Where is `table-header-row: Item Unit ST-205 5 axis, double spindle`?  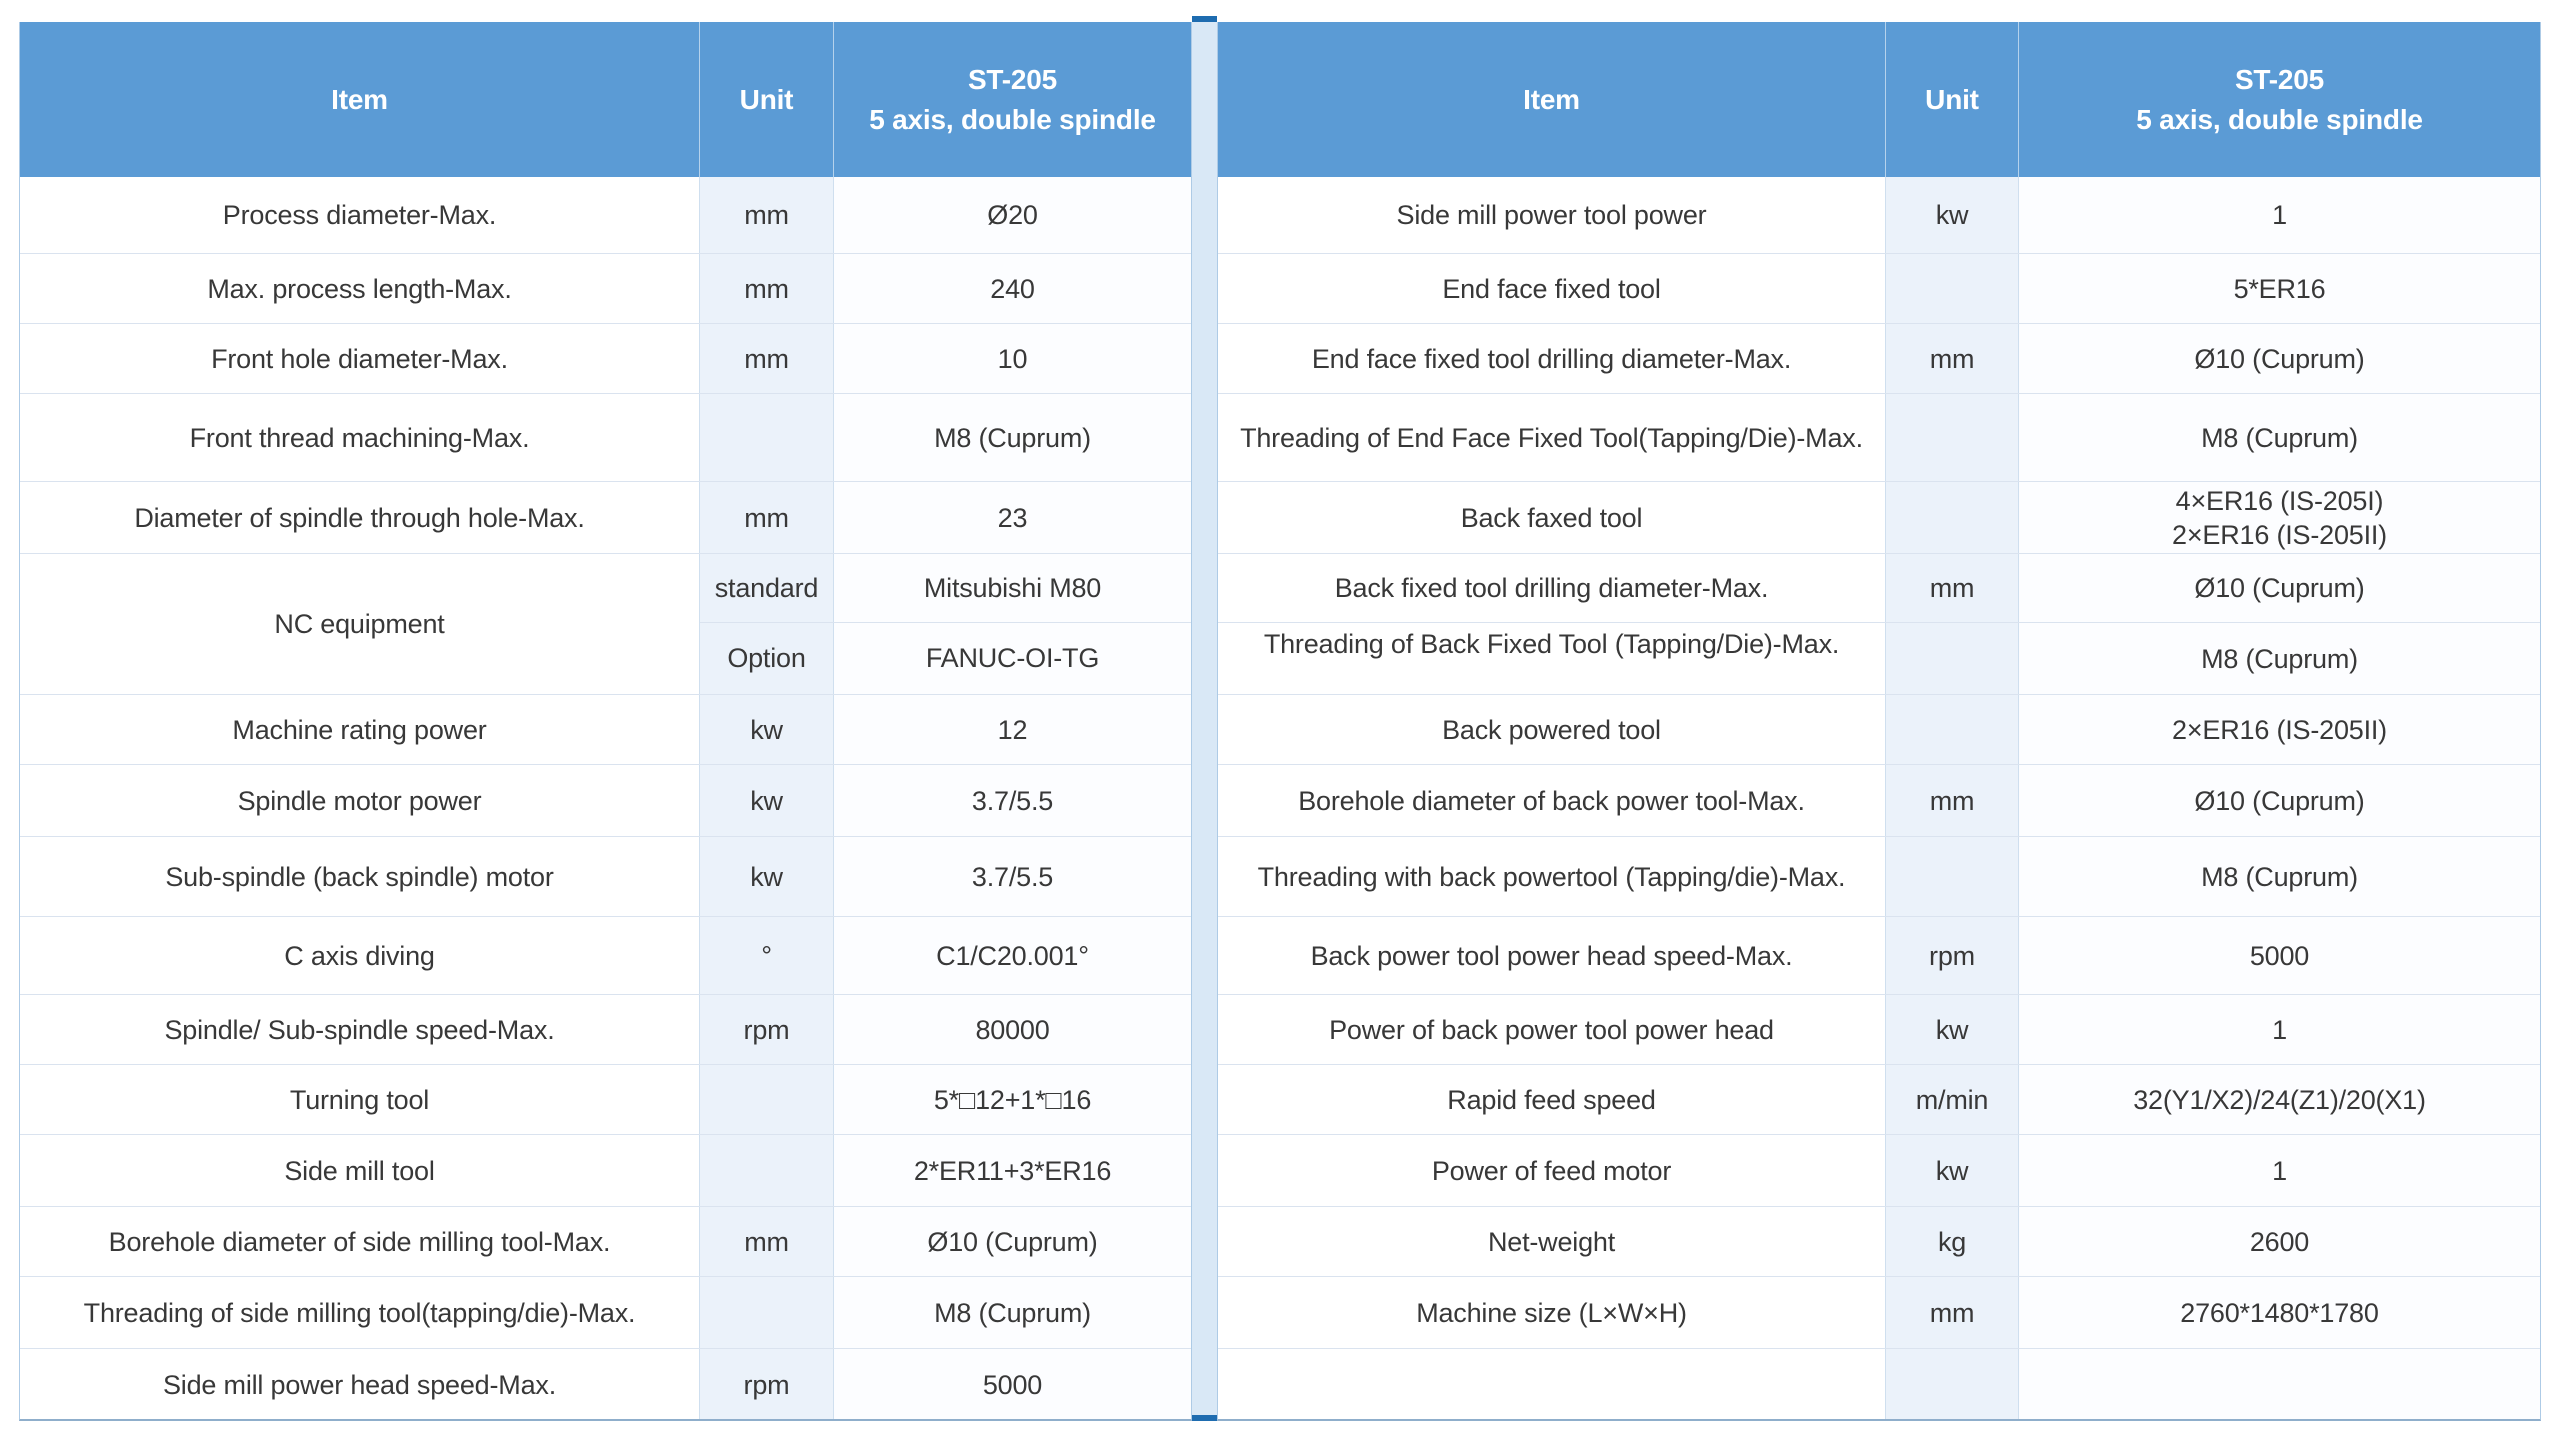
table-header-row: Item Unit ST-205 5 axis, double spindle is located at coordinates (1879, 99).